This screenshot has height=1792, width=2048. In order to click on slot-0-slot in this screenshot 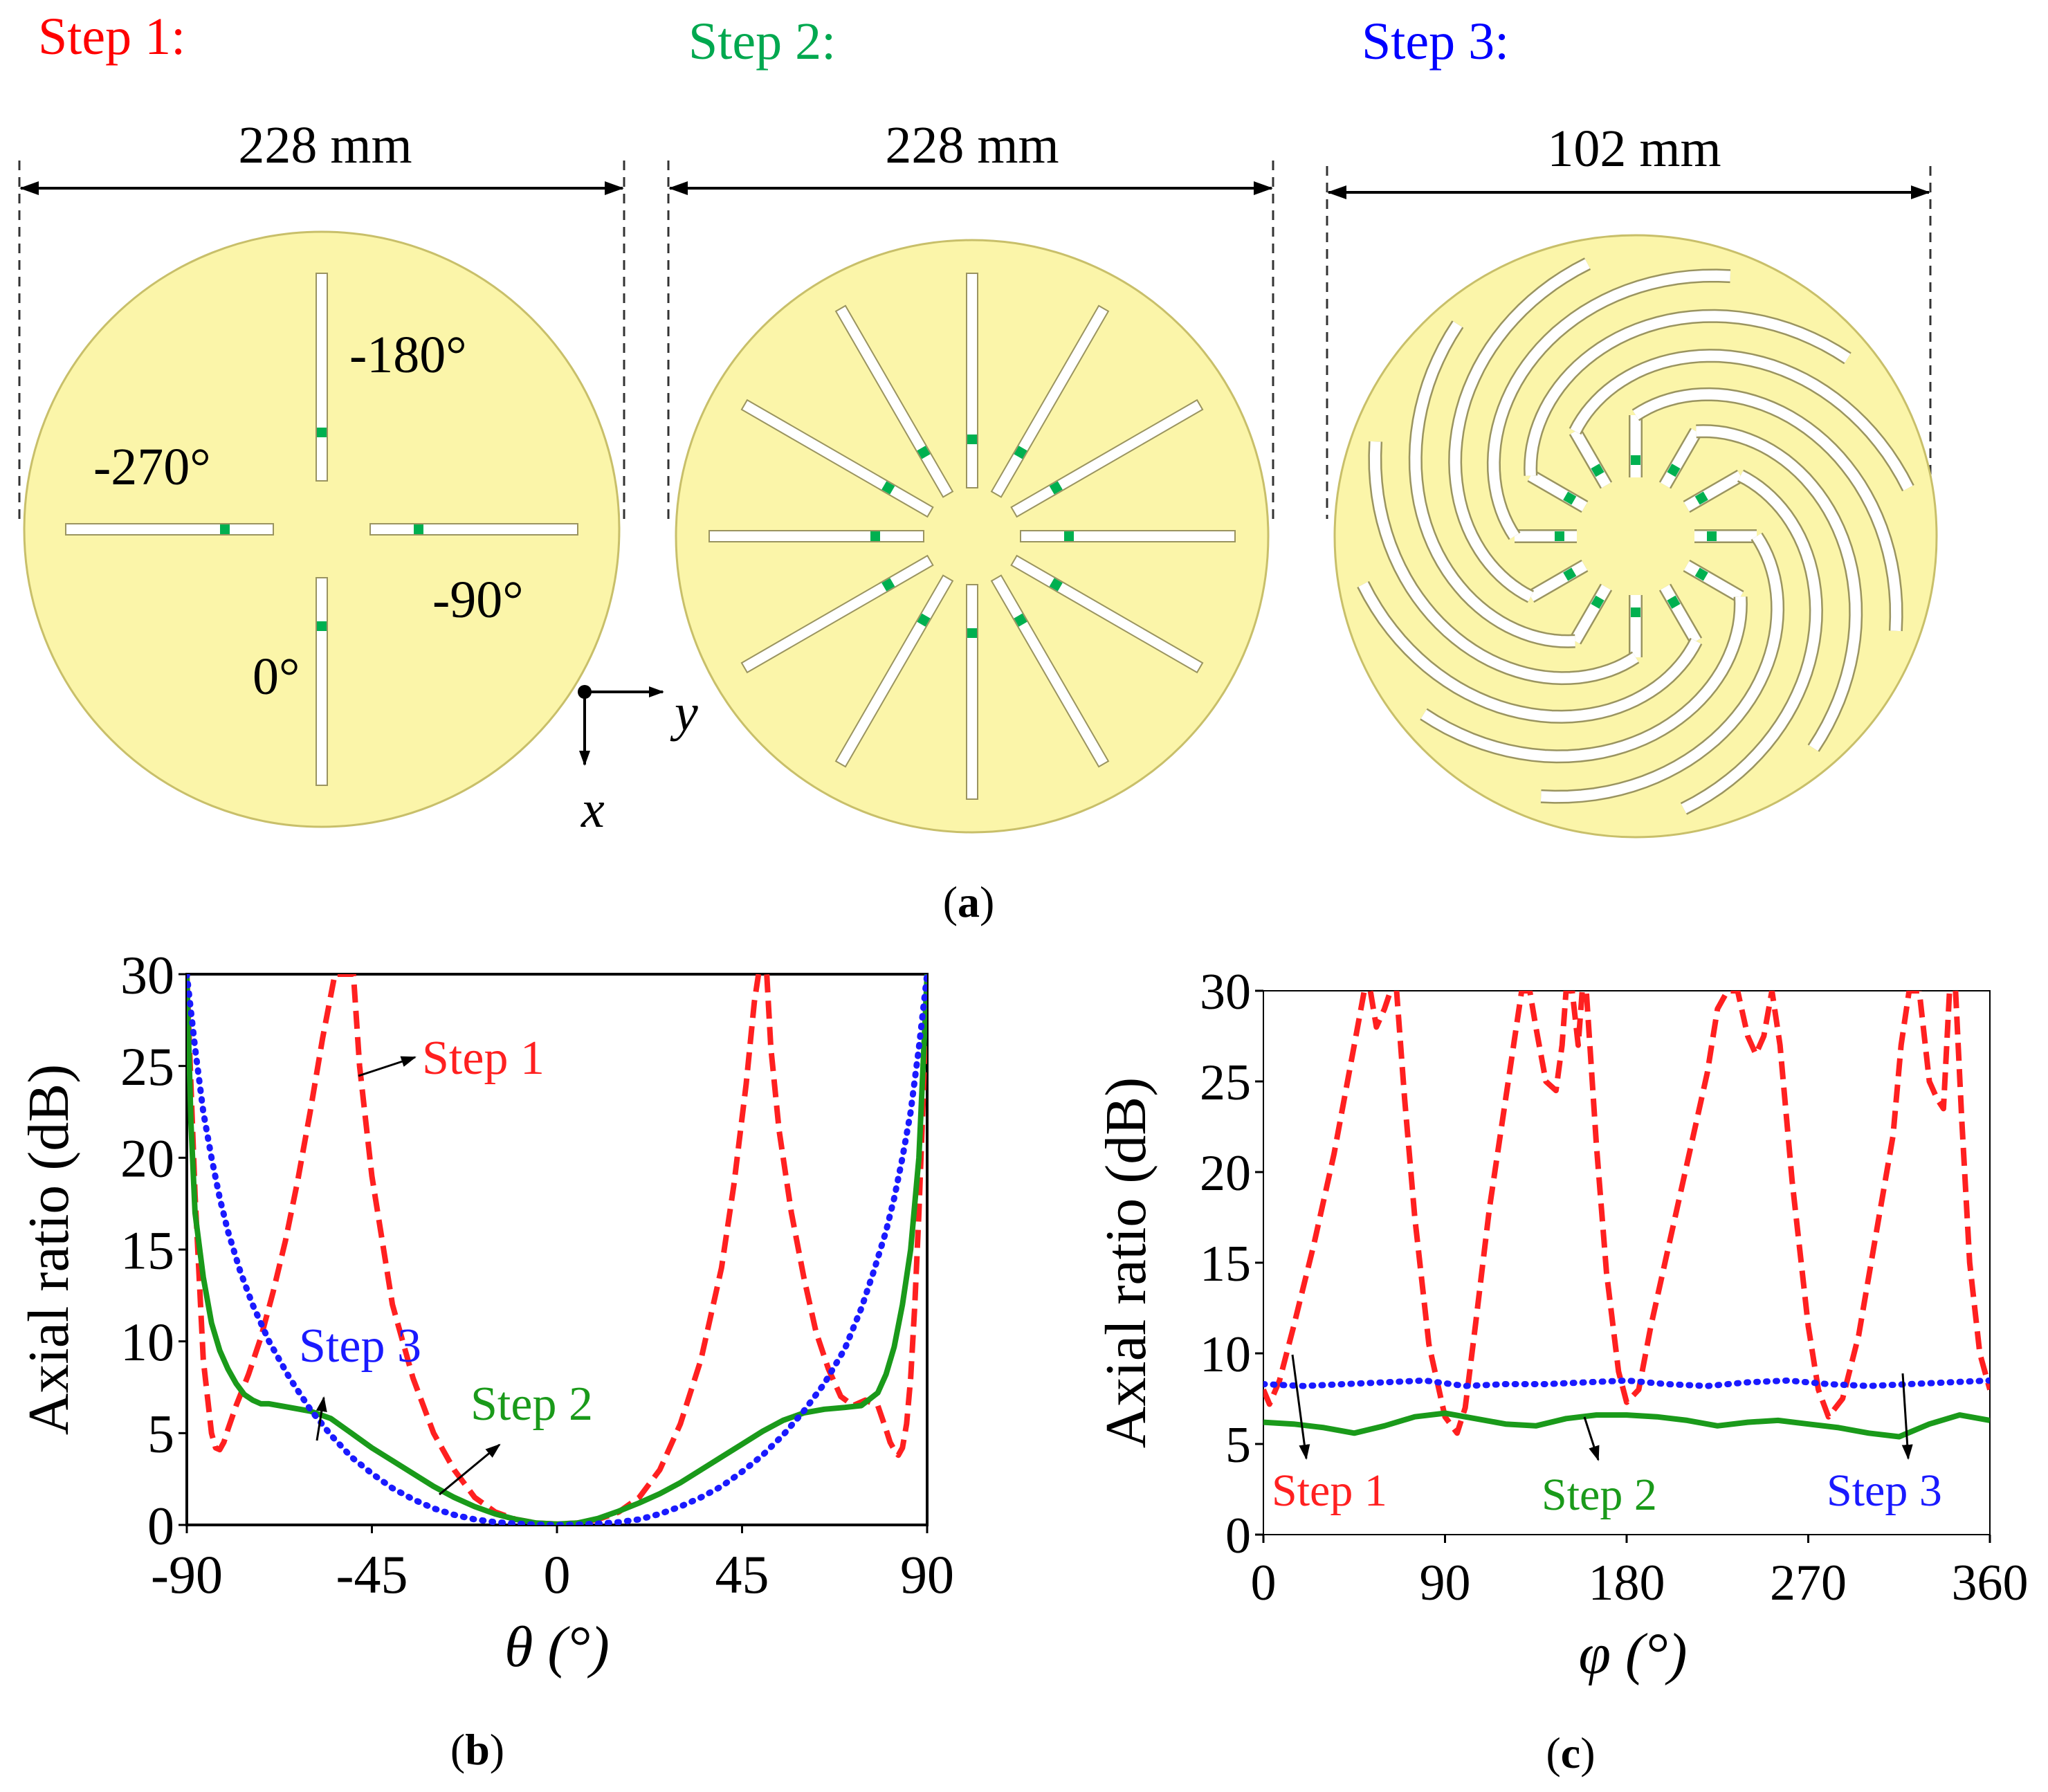, I will do `click(1128, 536)`.